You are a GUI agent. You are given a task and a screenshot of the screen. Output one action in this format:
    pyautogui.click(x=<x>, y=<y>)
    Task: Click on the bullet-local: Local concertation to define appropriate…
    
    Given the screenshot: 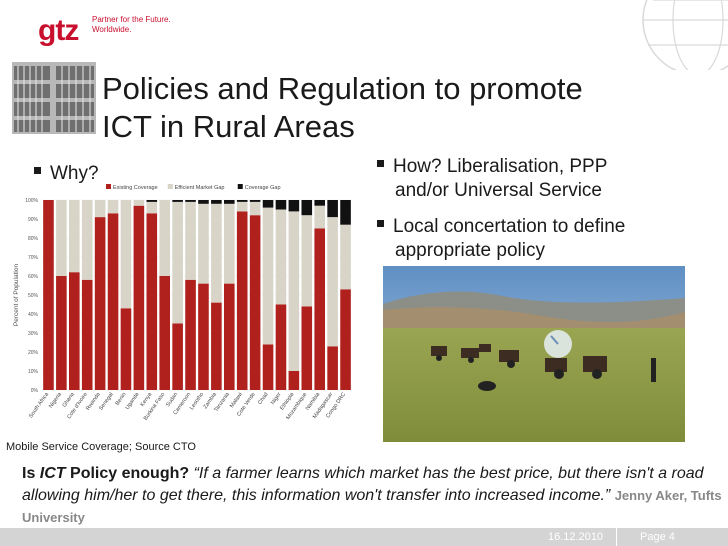 What is the action you would take?
    pyautogui.click(x=501, y=239)
    